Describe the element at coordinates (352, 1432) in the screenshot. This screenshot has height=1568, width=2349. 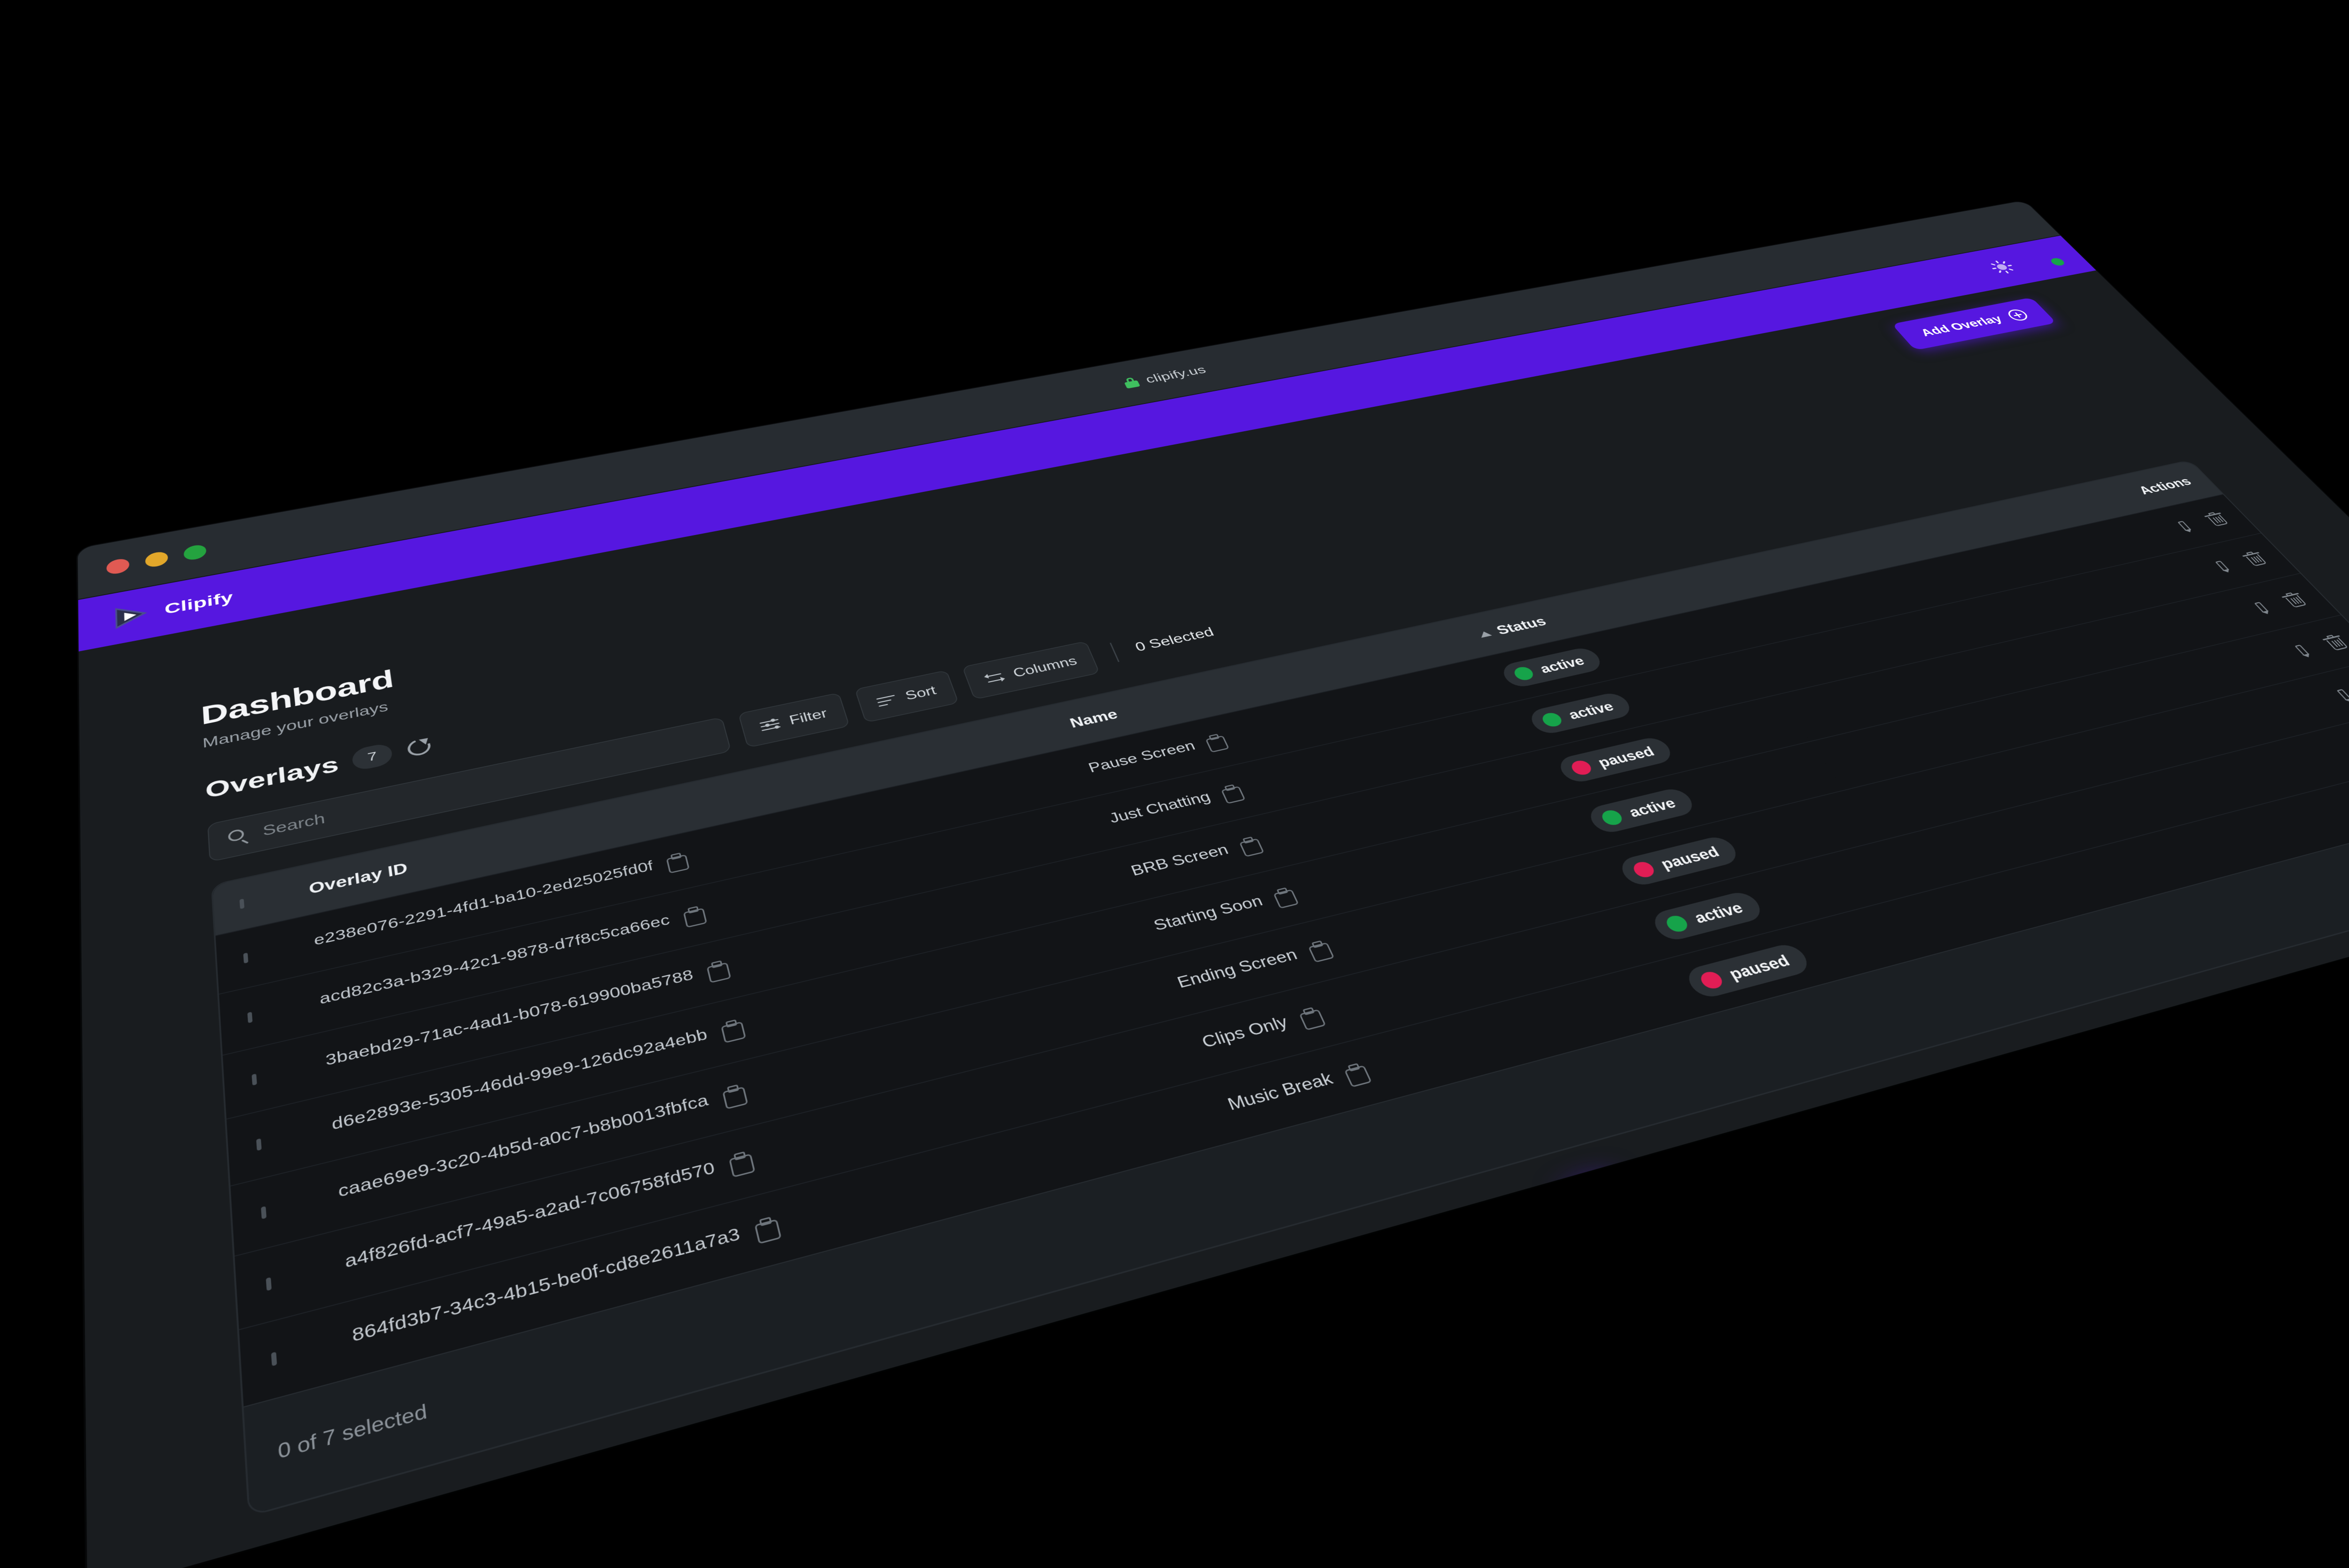
I see `selection-summary: 0 of 7 selected` at that location.